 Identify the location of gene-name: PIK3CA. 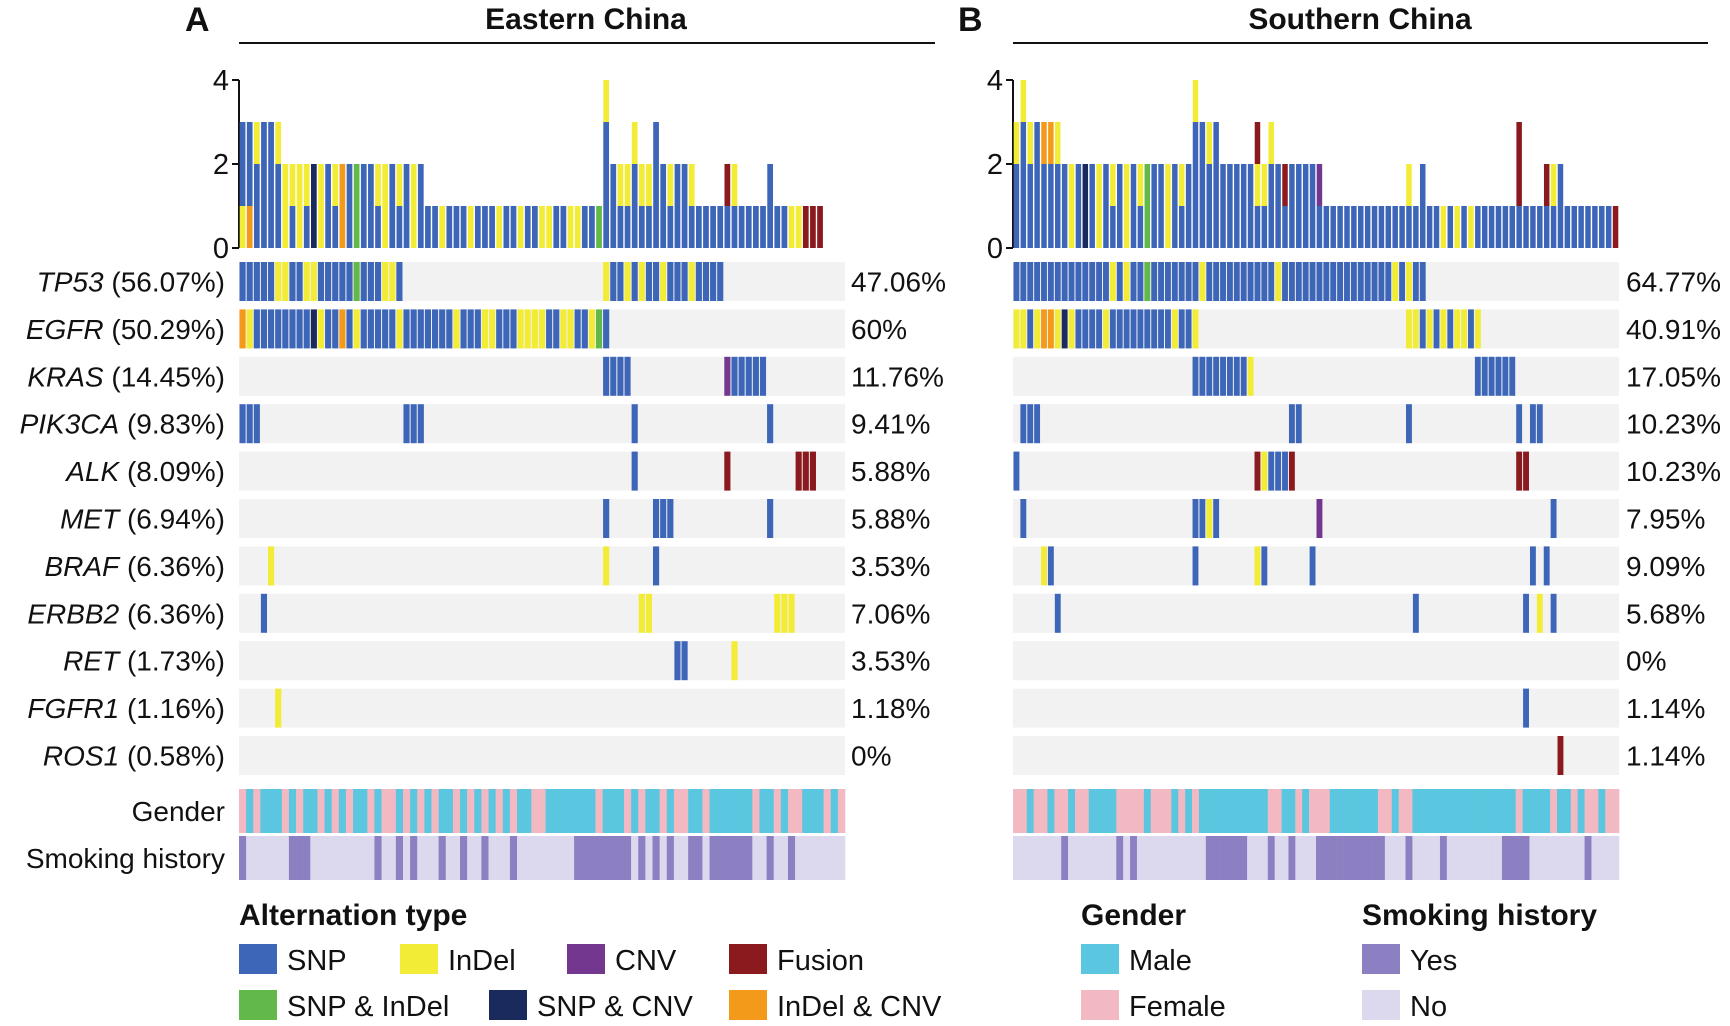
(70, 424).